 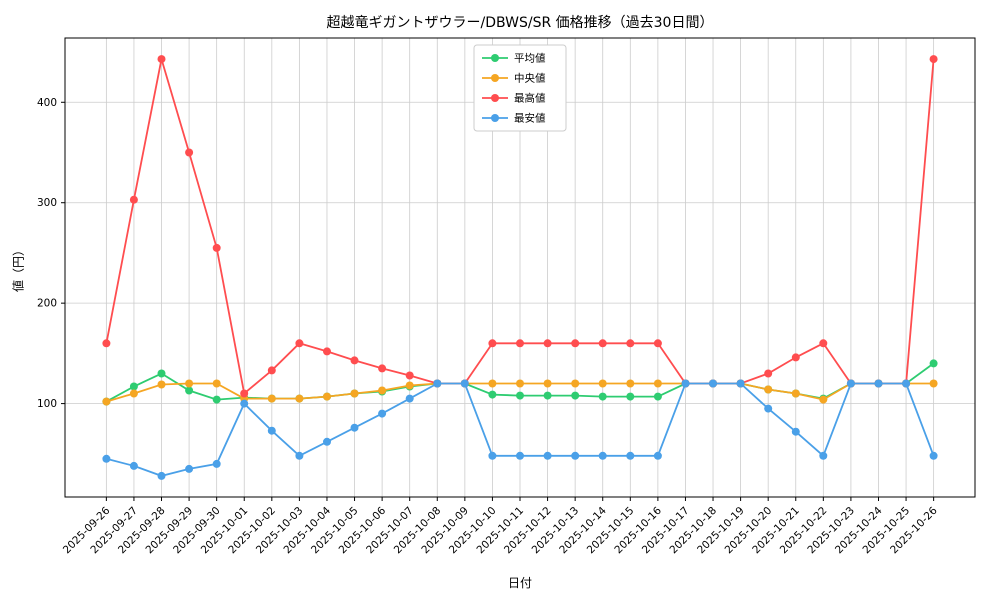 What do you see at coordinates (495, 78) in the screenshot?
I see `legend-median-marker` at bounding box center [495, 78].